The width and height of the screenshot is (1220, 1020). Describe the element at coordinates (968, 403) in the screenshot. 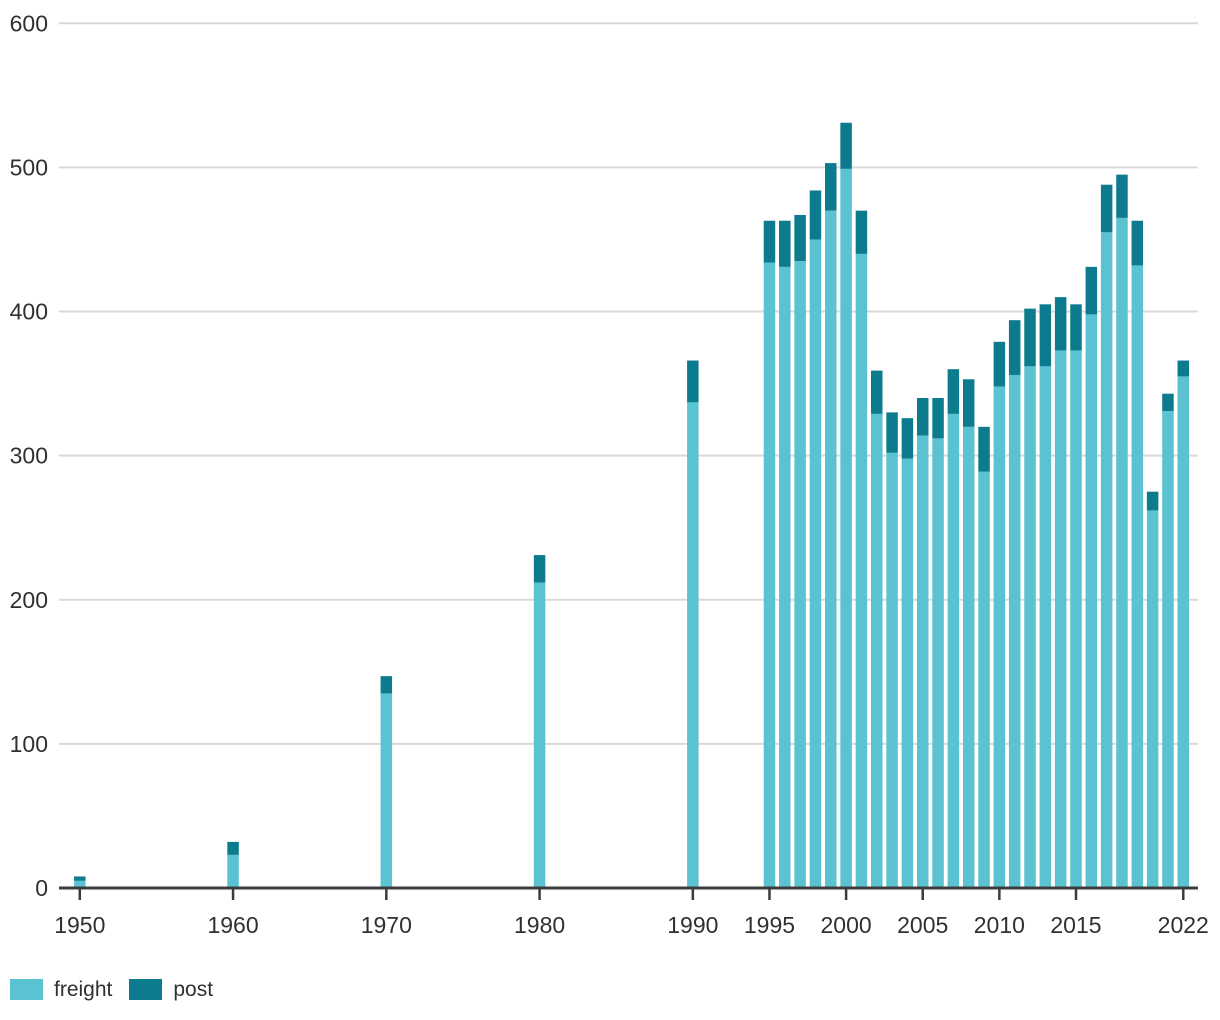

I see `bar-post-2008` at that location.